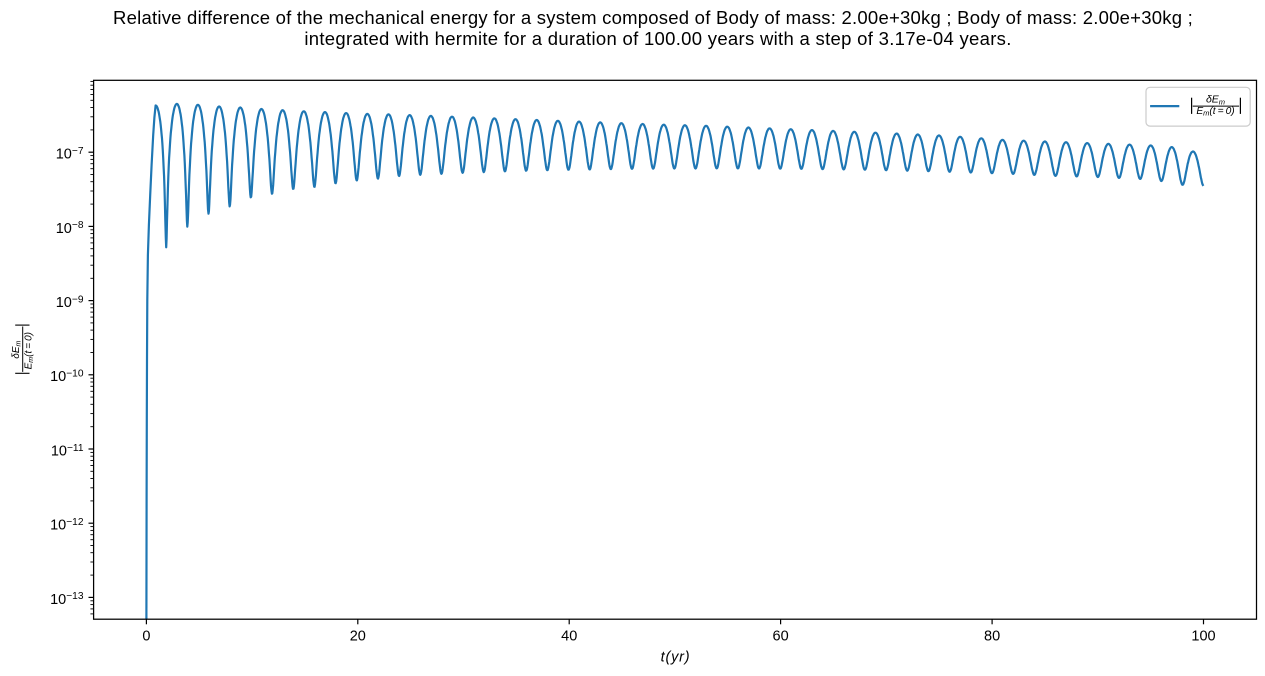 The image size is (1265, 676). Describe the element at coordinates (569, 636) in the screenshot. I see `svg-text: 40` at that location.